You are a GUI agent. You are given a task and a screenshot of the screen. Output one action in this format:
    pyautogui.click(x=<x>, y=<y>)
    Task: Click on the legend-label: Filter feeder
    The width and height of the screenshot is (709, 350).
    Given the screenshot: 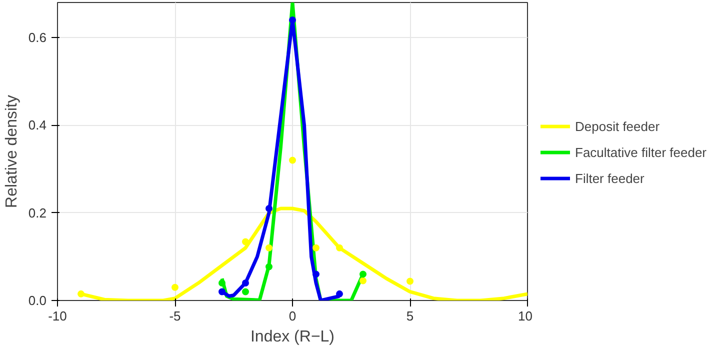 What is the action you would take?
    pyautogui.click(x=609, y=178)
    